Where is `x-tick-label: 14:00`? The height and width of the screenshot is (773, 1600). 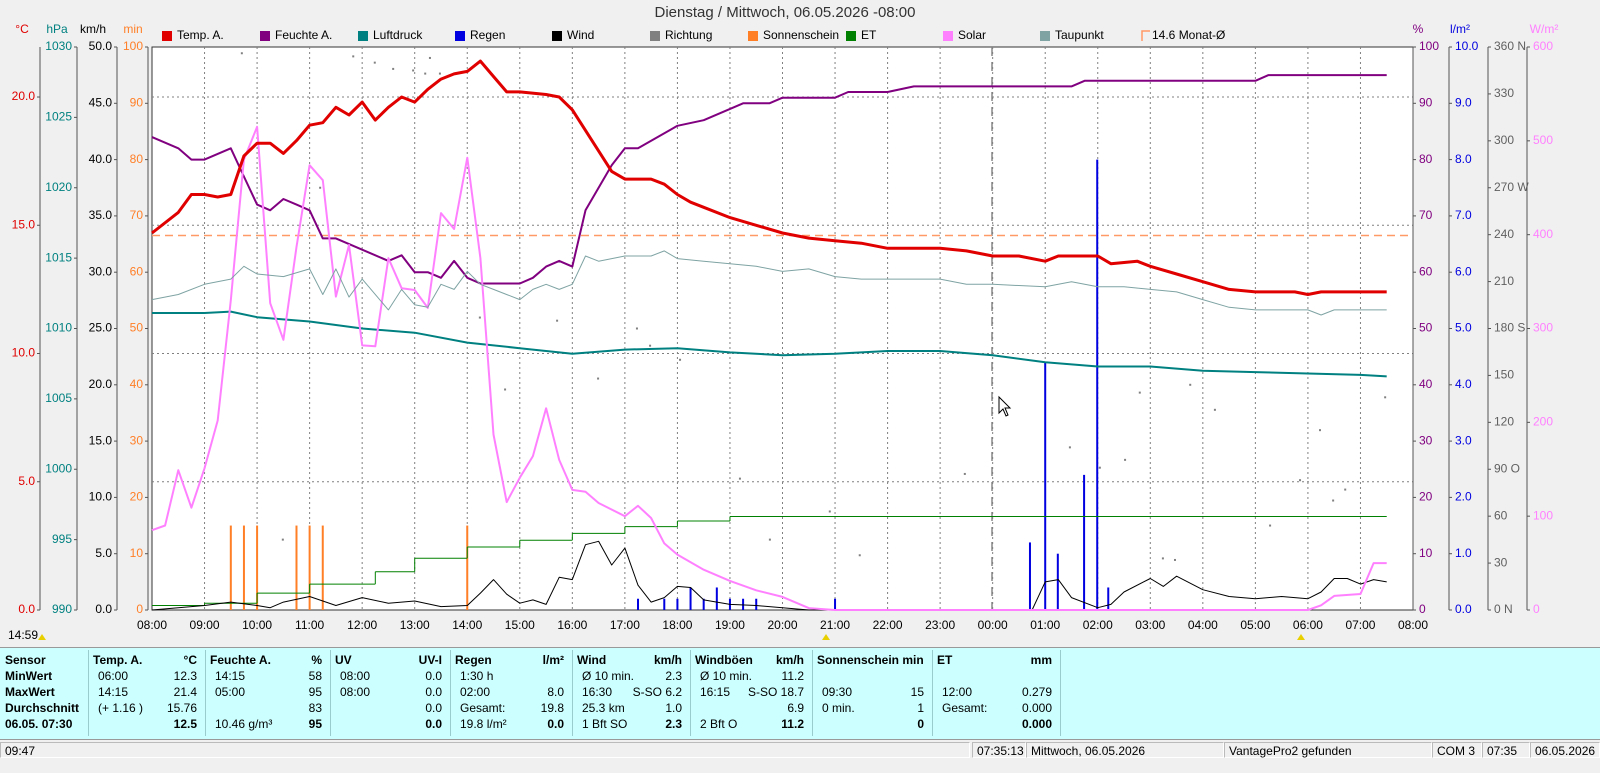 x-tick-label: 14:00 is located at coordinates (467, 625).